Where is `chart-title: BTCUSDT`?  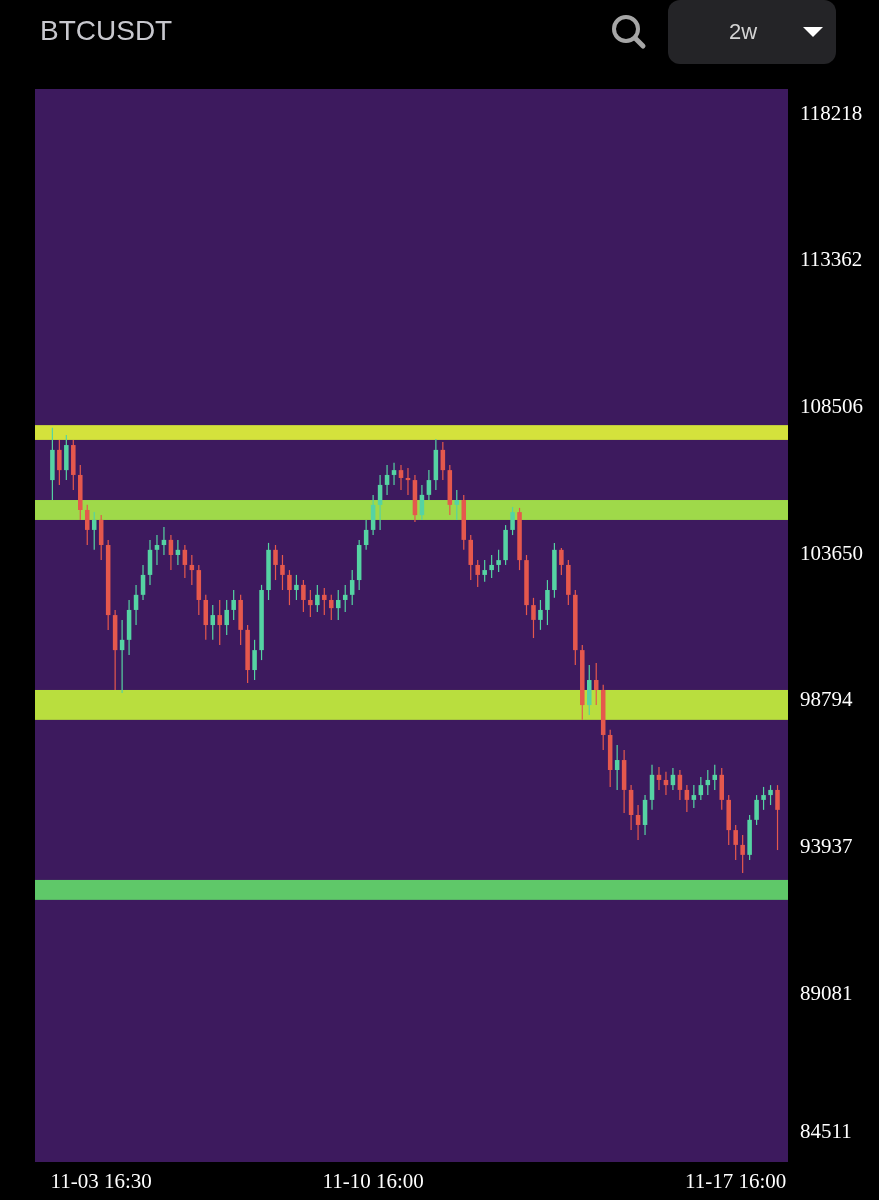
chart-title: BTCUSDT is located at coordinates (106, 31).